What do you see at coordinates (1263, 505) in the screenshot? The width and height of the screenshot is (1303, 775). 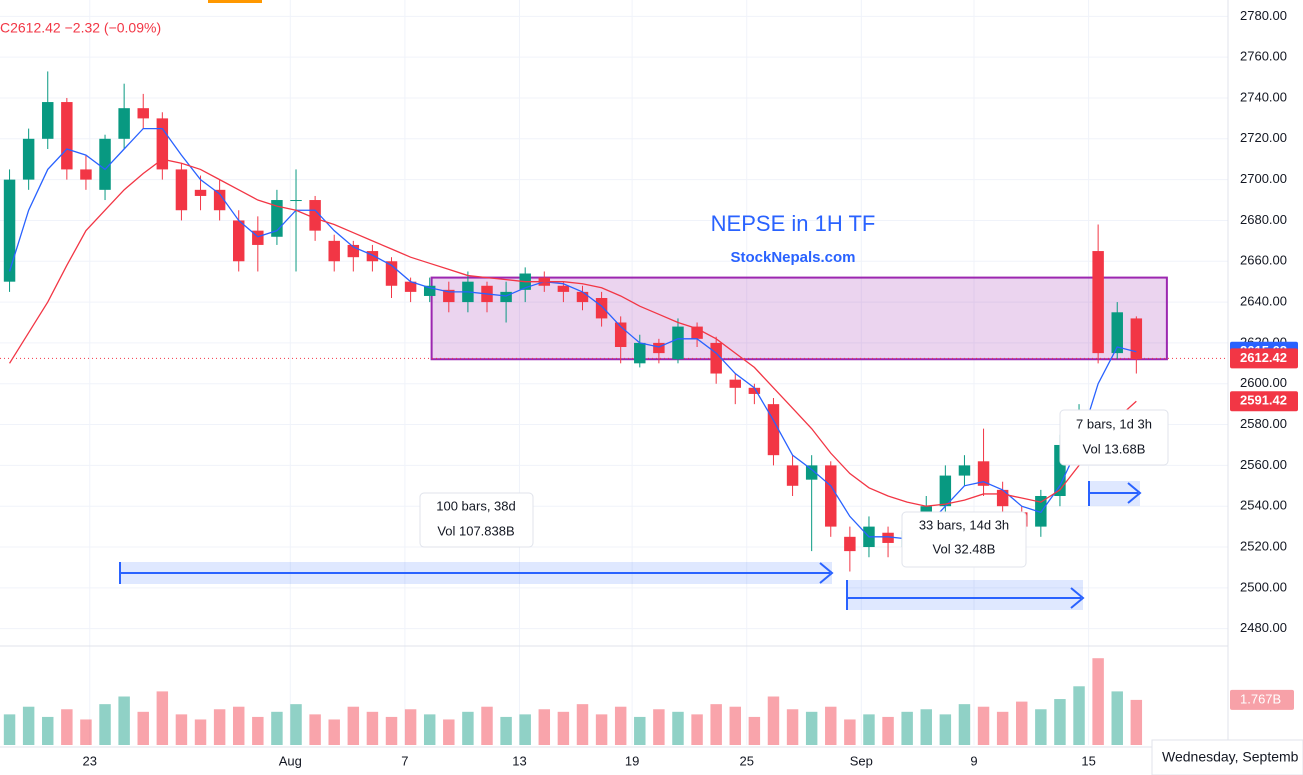 I see `y-tick-label: 2540.00` at bounding box center [1263, 505].